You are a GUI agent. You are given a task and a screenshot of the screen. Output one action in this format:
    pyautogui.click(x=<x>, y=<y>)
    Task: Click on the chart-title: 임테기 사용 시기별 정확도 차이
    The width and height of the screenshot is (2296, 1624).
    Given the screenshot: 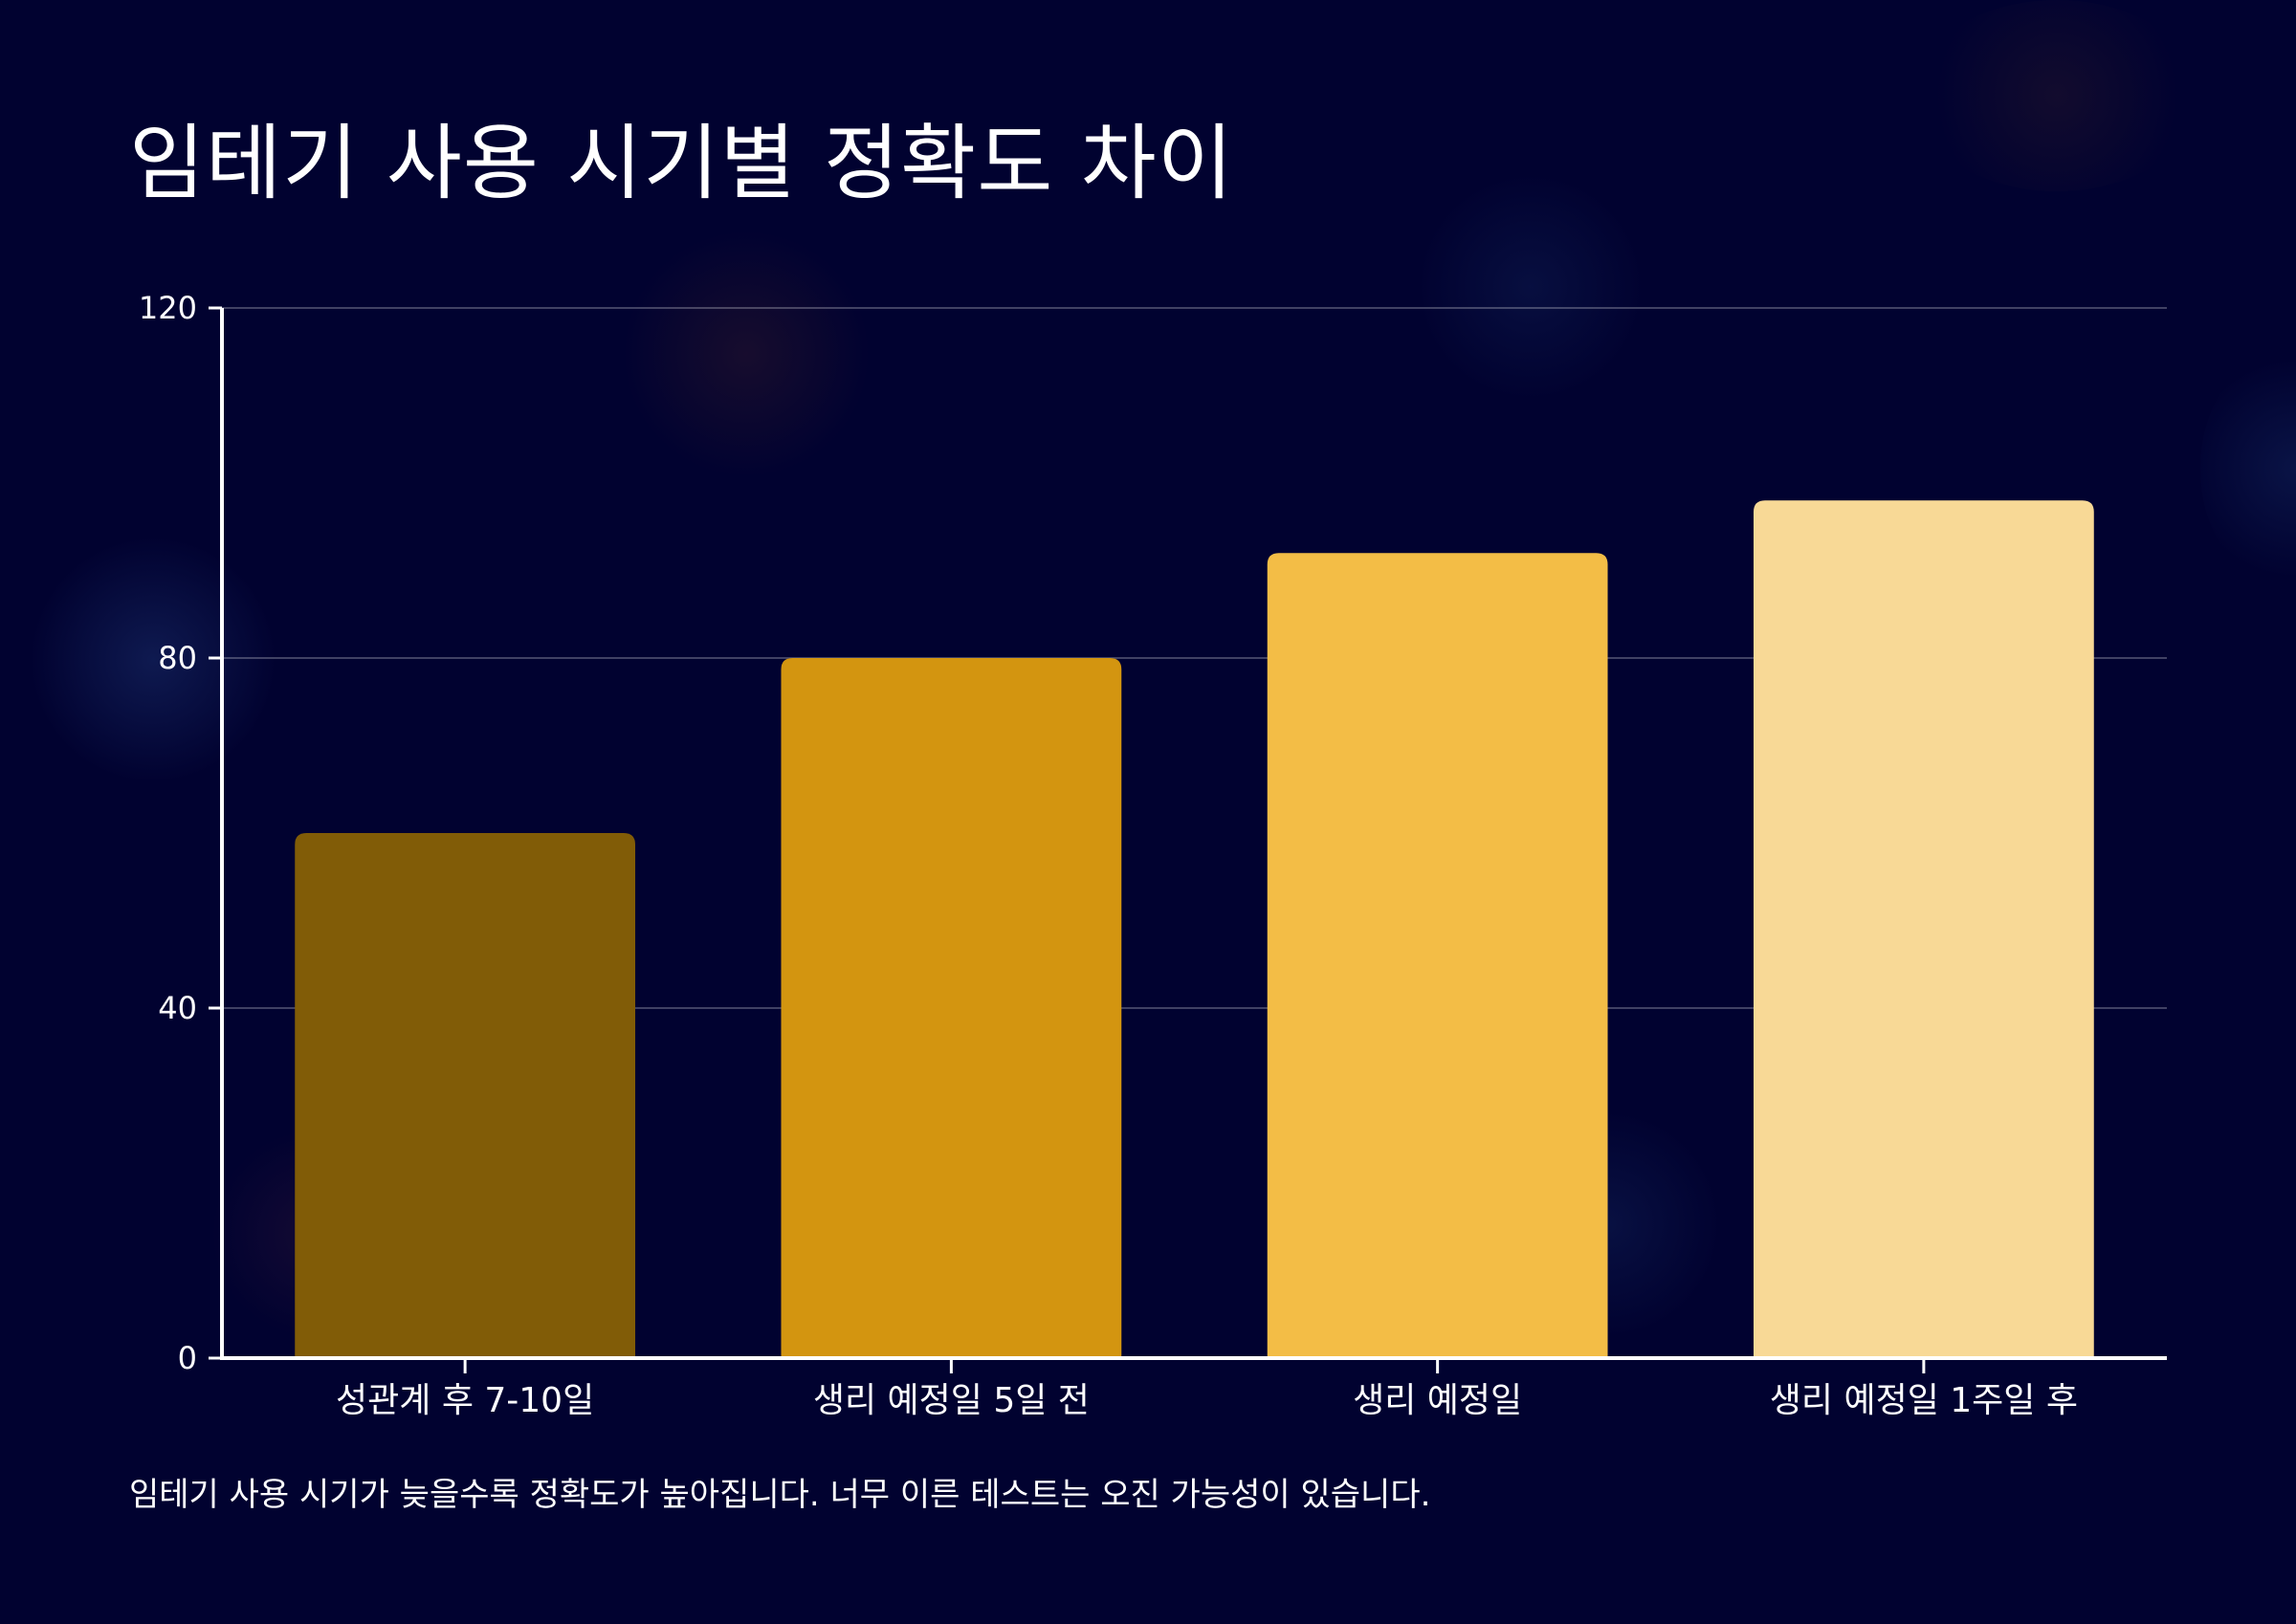 What is the action you would take?
    pyautogui.click(x=681, y=164)
    